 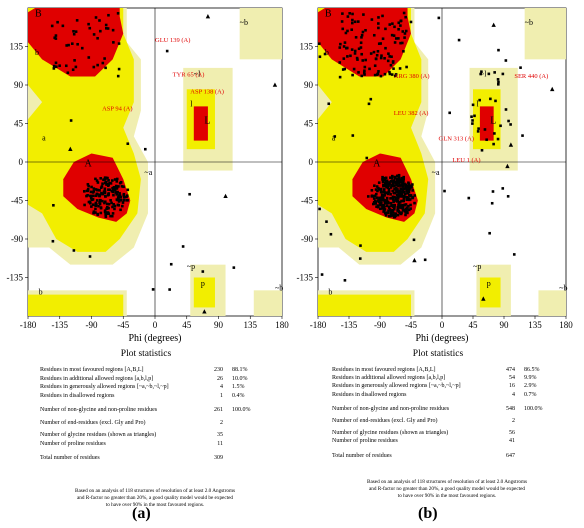 What do you see at coordinates (218, 410) in the screenshot?
I see `stats-row-count: 261` at bounding box center [218, 410].